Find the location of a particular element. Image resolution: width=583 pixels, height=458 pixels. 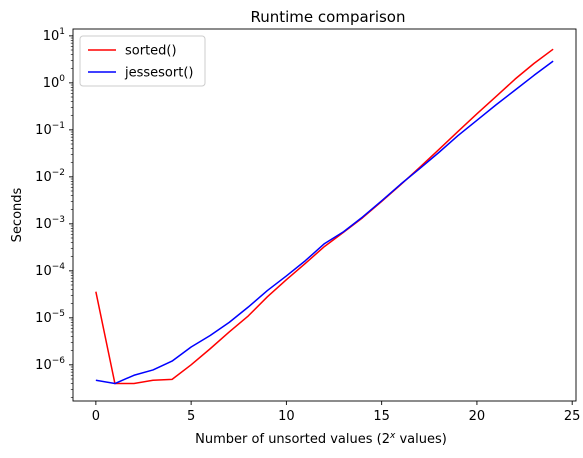

y-tick-label: 10⁻³ is located at coordinates (50, 223).